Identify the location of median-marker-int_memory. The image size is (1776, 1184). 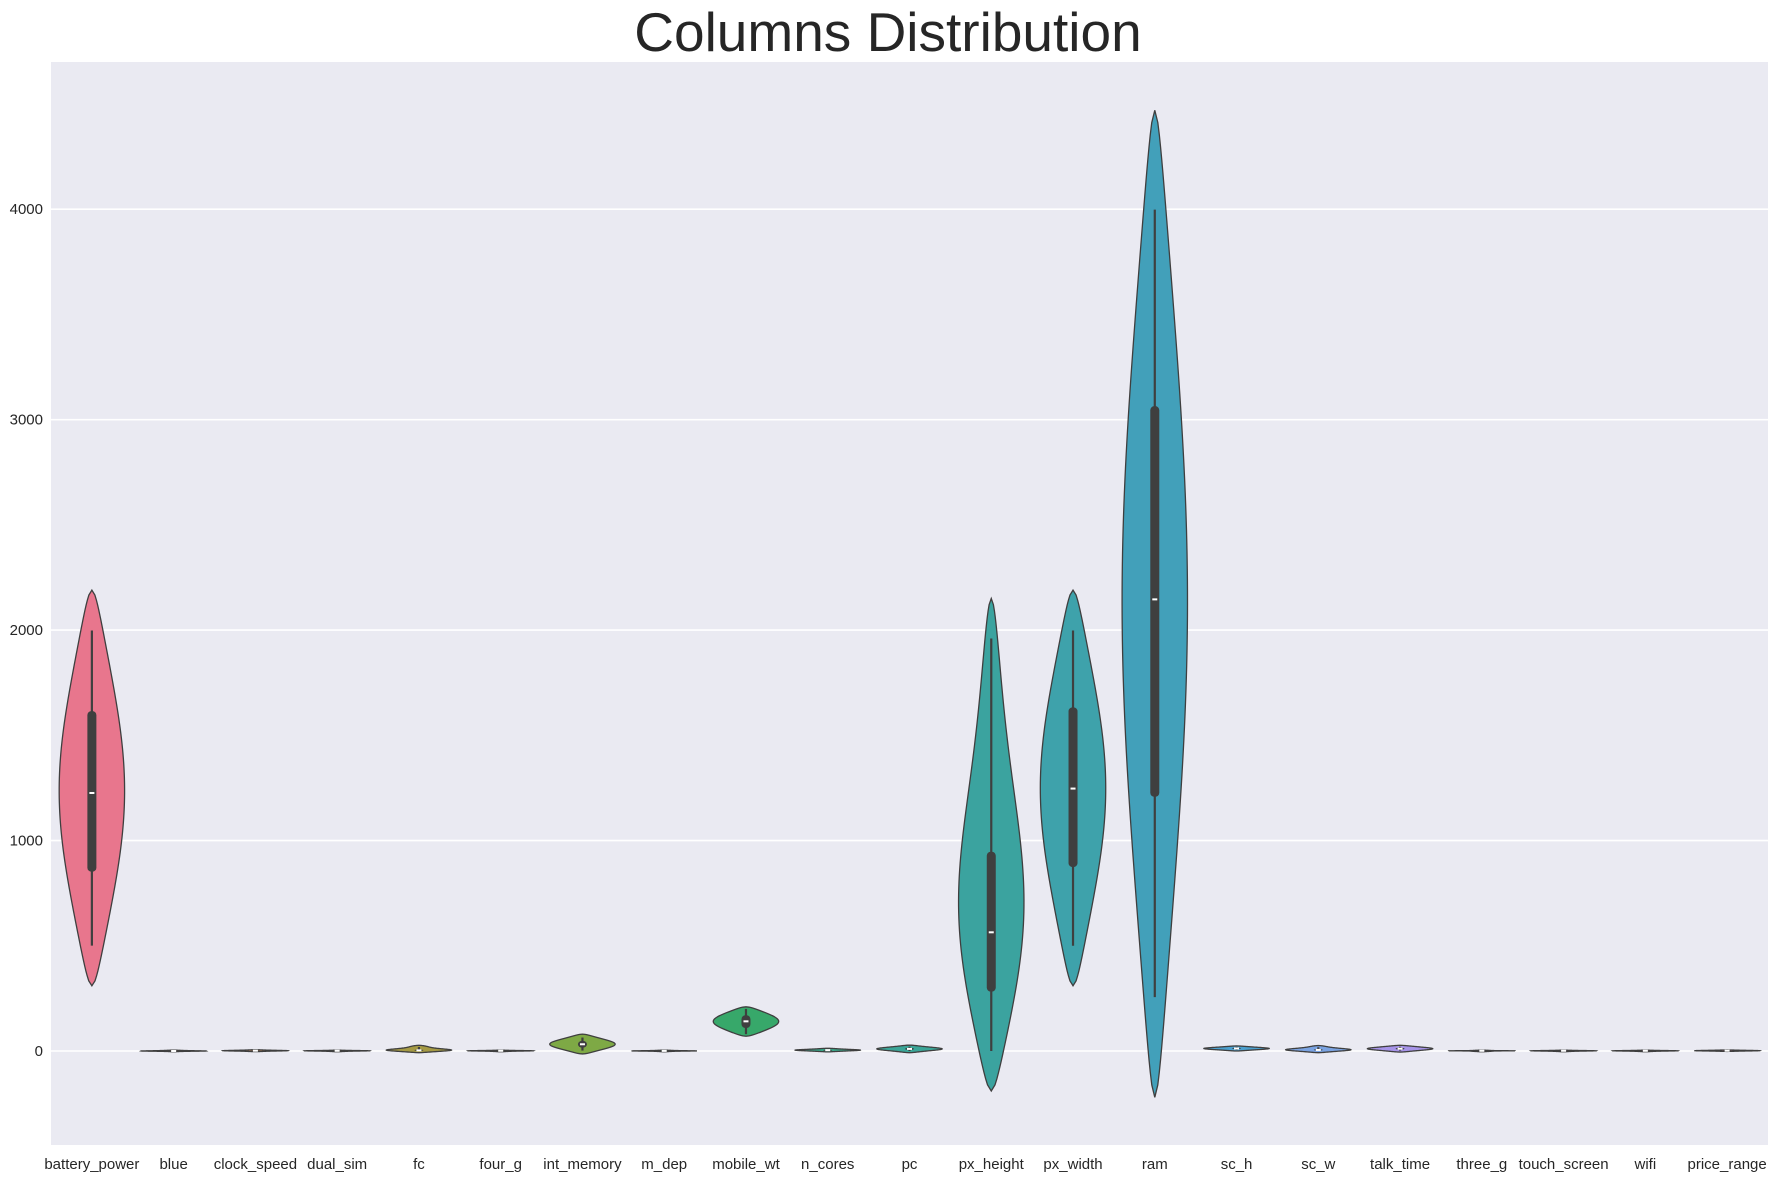
(582, 1044).